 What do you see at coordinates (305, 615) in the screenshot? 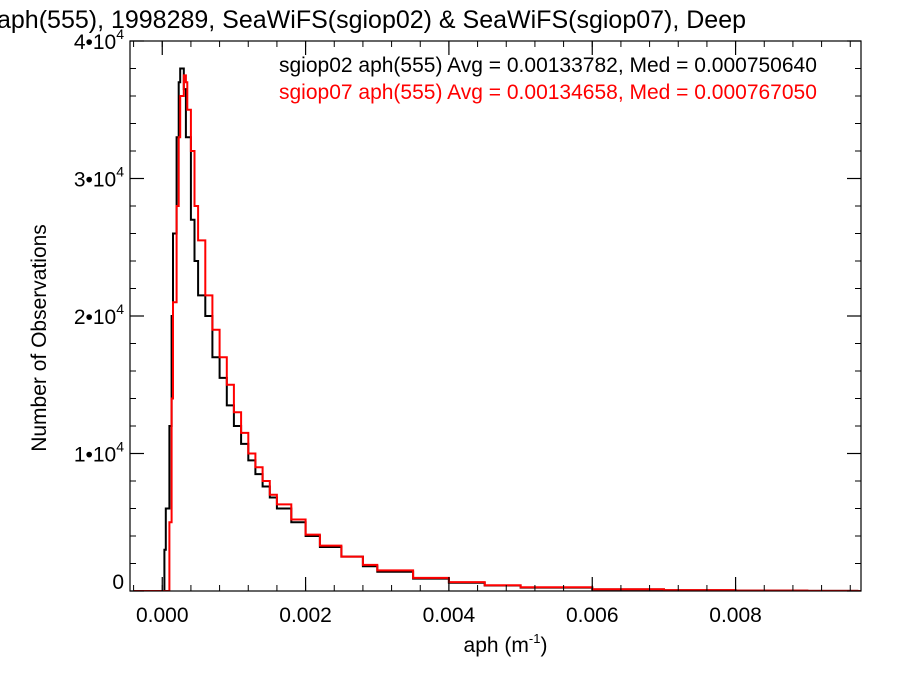
I see `x-tick-label: 0.002` at bounding box center [305, 615].